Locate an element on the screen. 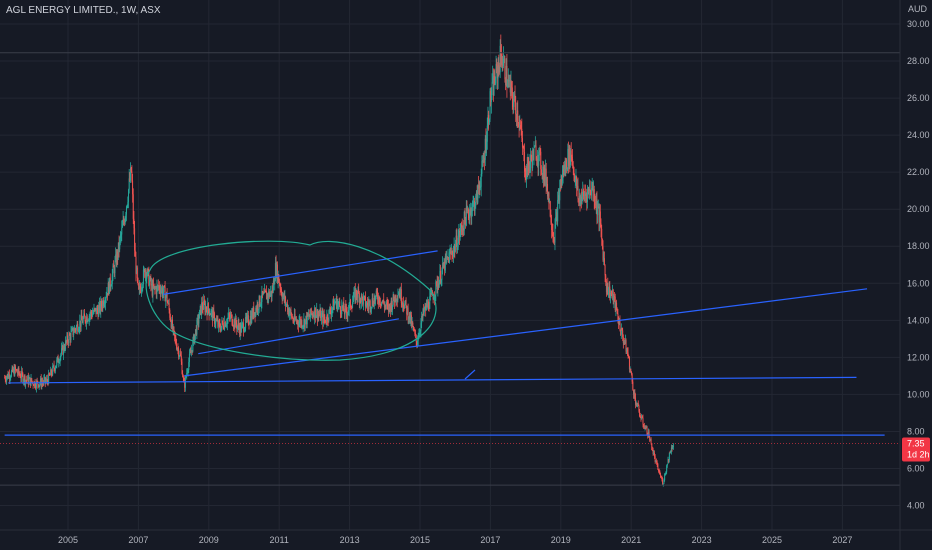 The image size is (932, 550). trendline is located at coordinates (526, 332).